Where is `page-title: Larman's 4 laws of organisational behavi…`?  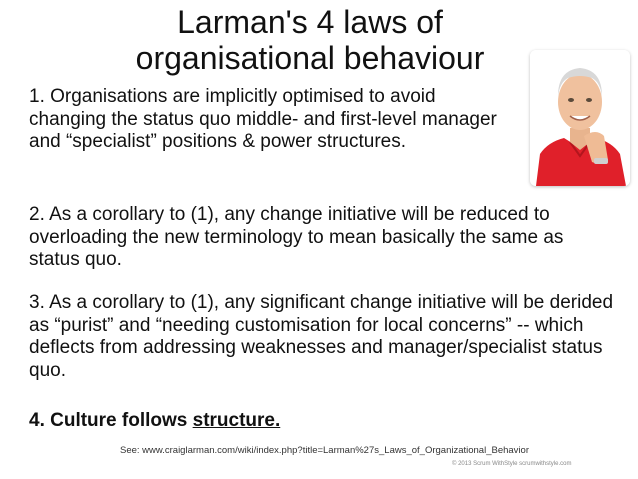 page-title: Larman's 4 laws of organisational behavi… is located at coordinates (310, 40).